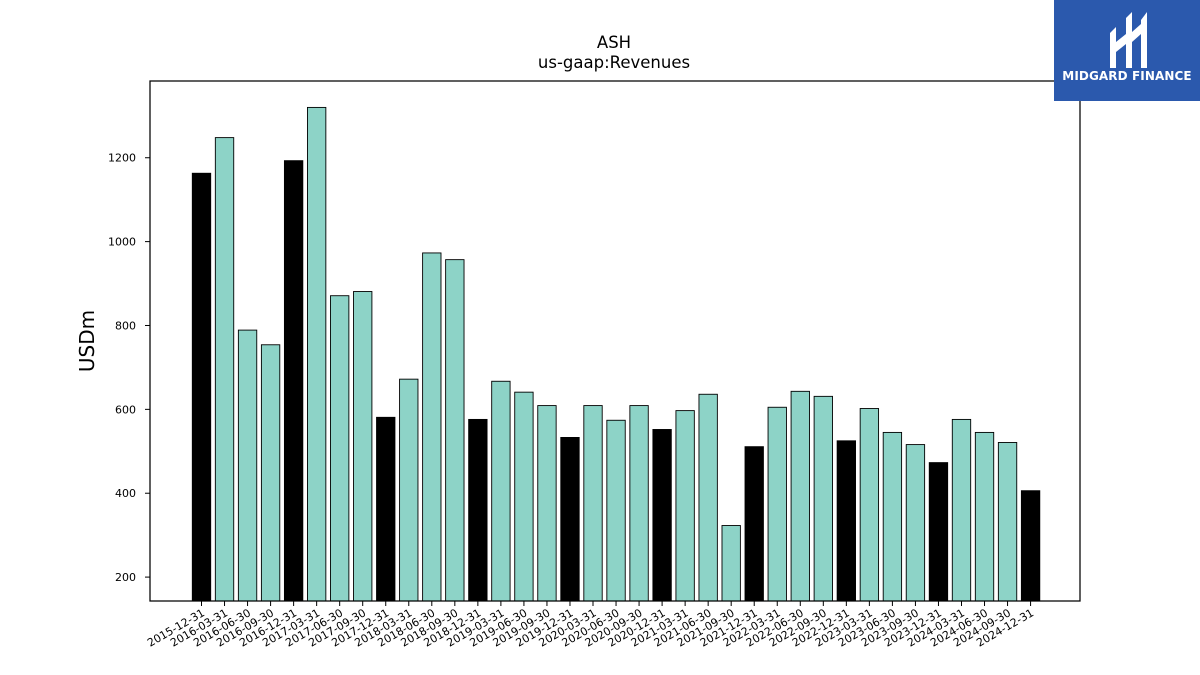 The width and height of the screenshot is (1200, 675). Describe the element at coordinates (87, 341) in the screenshot. I see `y-axis-label: USDm` at that location.